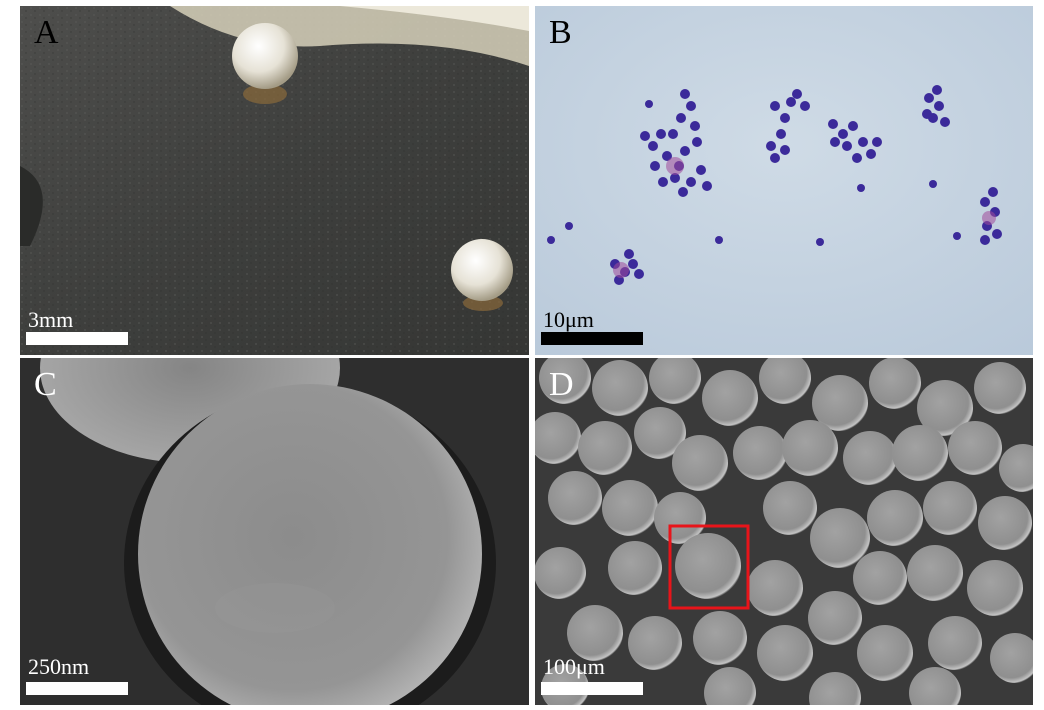  Describe the element at coordinates (709, 567) in the screenshot. I see `highlight-box` at that location.